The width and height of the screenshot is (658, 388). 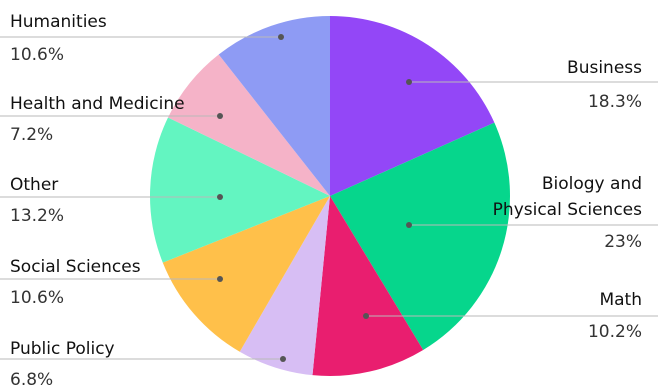 I want to click on slice-value: 18.3%, so click(x=615, y=102).